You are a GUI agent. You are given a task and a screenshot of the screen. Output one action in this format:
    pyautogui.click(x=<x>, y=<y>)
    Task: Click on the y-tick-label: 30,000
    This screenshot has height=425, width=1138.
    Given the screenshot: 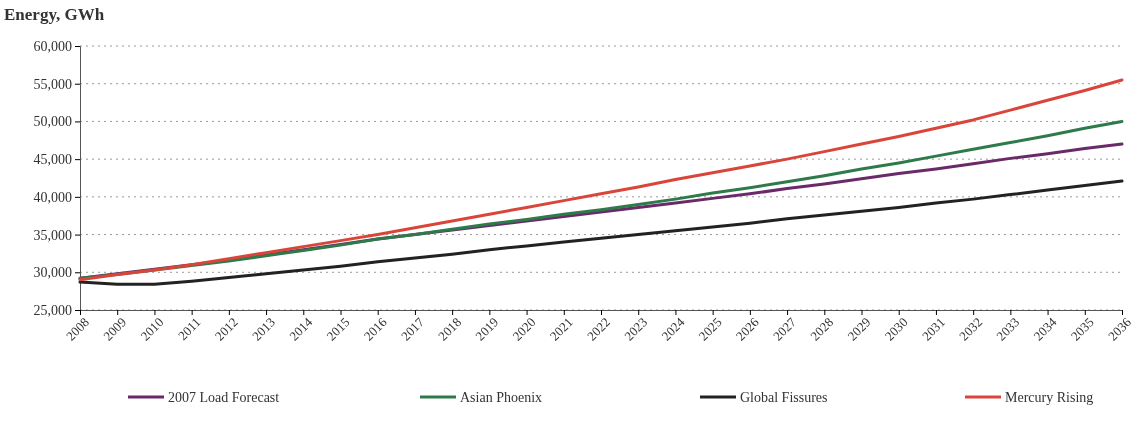 What is the action you would take?
    pyautogui.click(x=52, y=273)
    